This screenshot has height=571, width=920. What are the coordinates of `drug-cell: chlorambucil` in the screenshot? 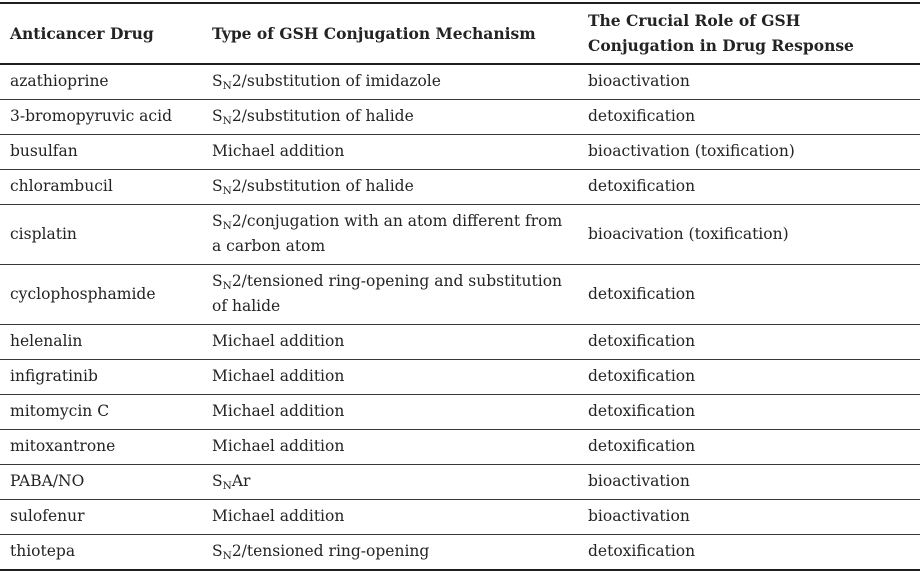 It's located at (101, 187).